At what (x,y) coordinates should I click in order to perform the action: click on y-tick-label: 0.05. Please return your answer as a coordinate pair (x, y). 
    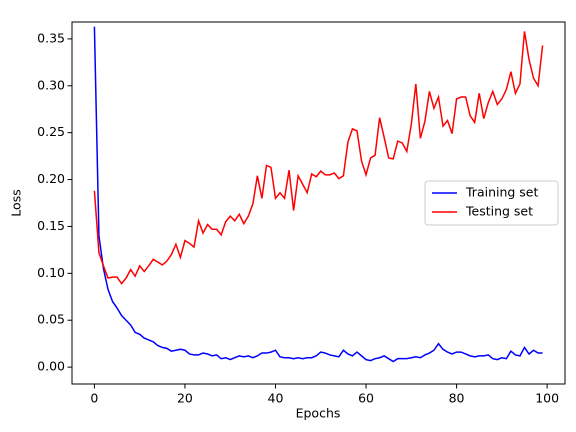
    Looking at the image, I should click on (51, 319).